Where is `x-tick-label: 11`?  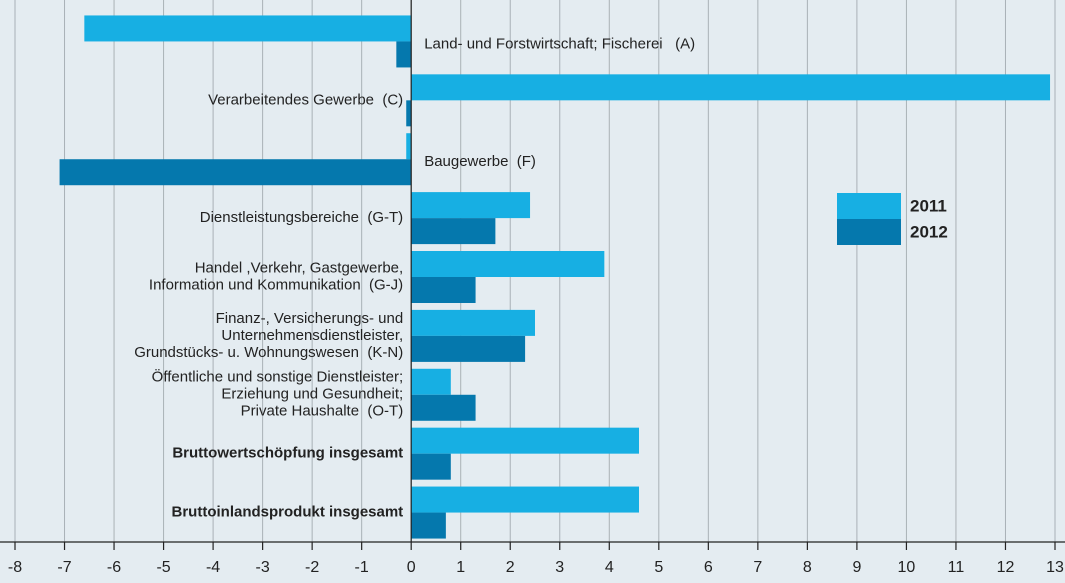
x-tick-label: 11 is located at coordinates (956, 567).